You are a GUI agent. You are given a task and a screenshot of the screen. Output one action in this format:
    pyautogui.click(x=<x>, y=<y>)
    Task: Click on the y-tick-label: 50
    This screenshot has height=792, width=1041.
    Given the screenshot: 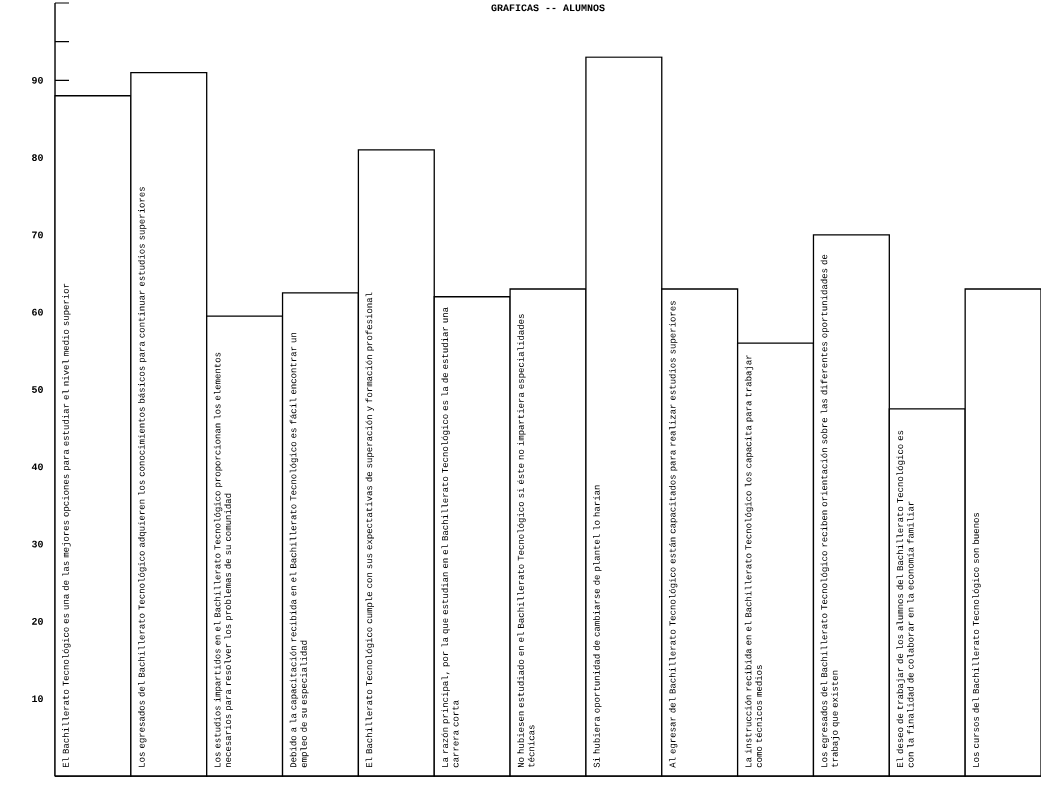 What is the action you would take?
    pyautogui.click(x=37, y=389)
    